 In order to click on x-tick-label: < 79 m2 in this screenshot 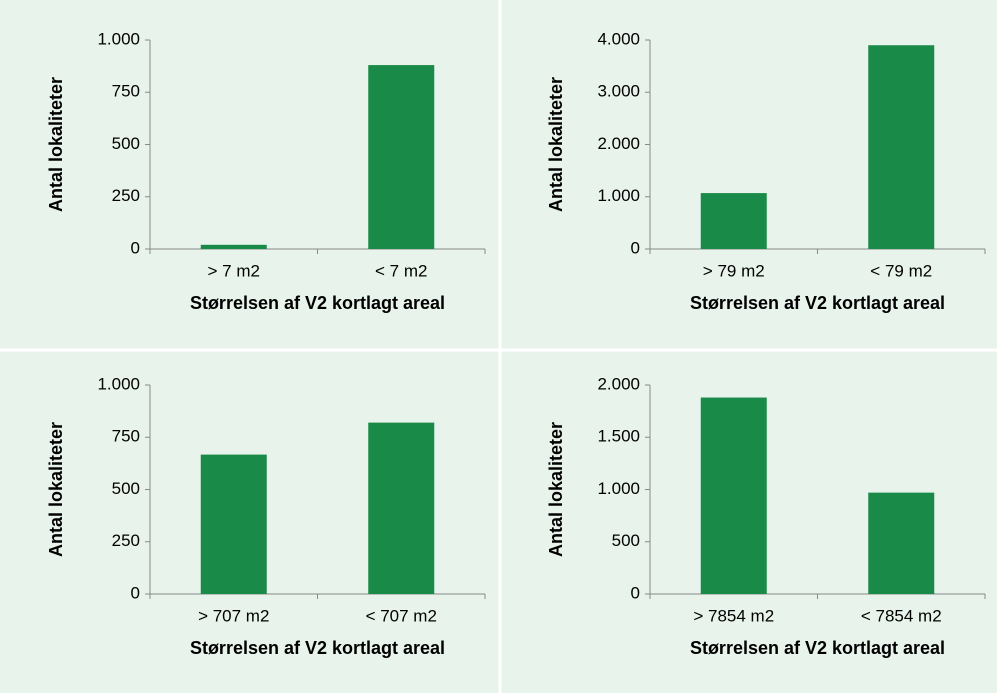, I will do `click(901, 270)`.